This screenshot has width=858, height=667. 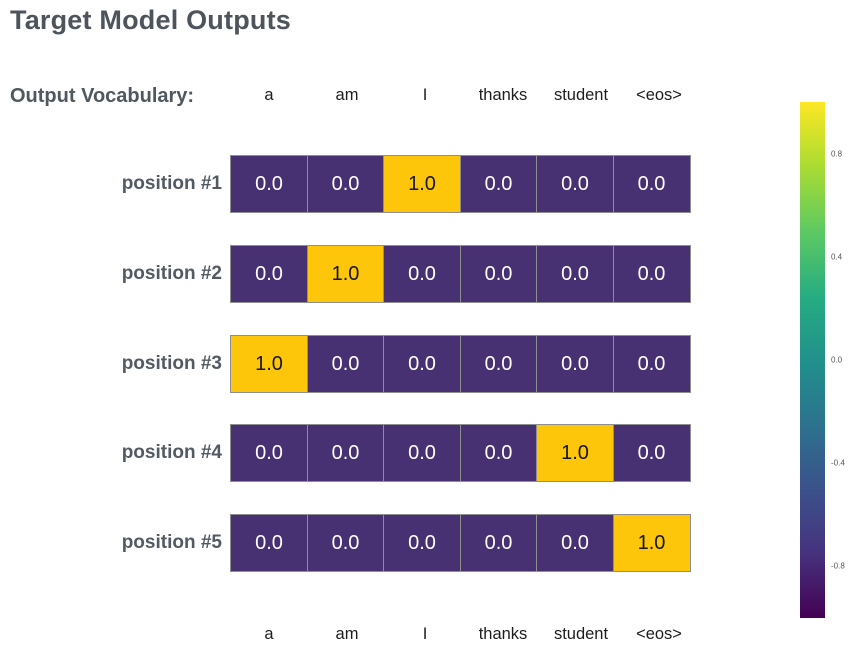 I want to click on heatmap-row: 0.0 0.0 0.0 0.0 1.0 0.0, so click(x=460, y=453).